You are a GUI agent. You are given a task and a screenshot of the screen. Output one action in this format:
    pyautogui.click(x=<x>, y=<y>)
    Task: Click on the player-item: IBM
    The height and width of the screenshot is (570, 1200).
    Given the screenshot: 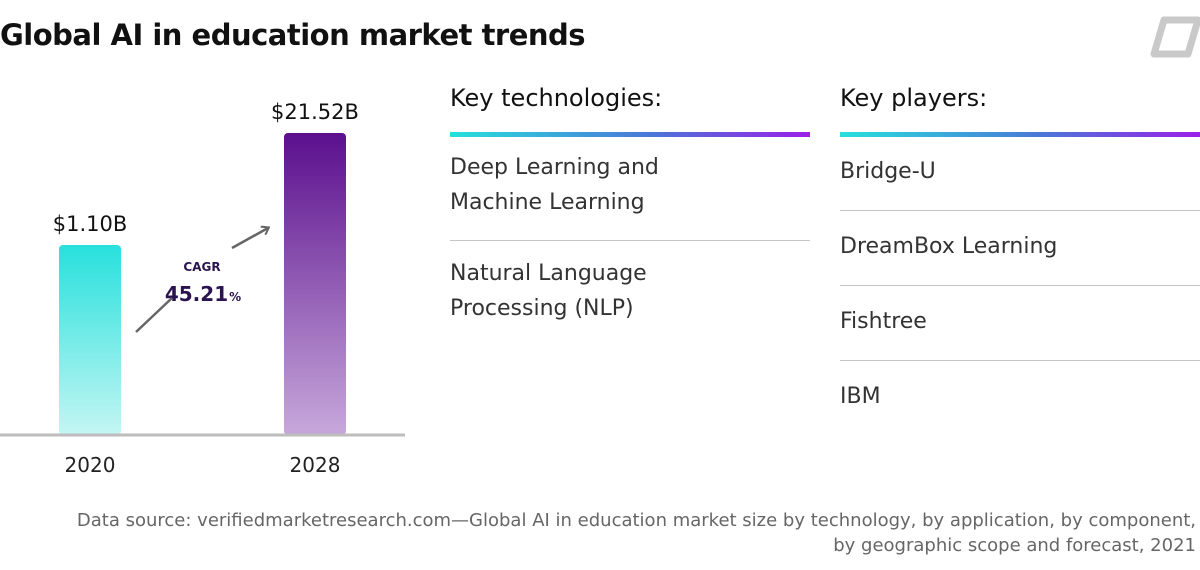 What is the action you would take?
    pyautogui.click(x=860, y=396)
    